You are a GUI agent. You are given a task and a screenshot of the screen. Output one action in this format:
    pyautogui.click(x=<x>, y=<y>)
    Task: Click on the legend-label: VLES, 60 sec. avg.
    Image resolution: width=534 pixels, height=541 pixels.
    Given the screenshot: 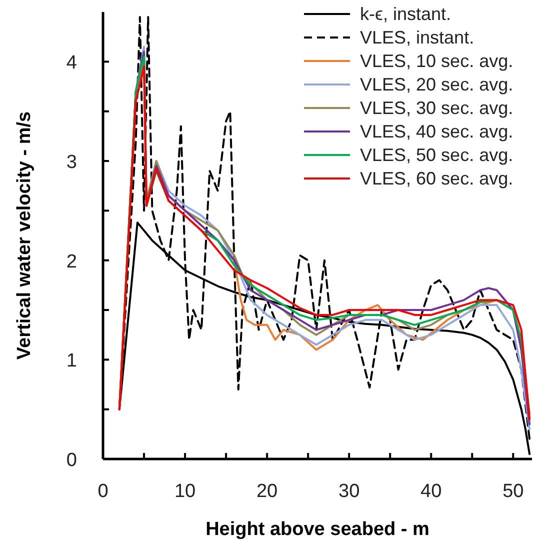 What is the action you would take?
    pyautogui.click(x=437, y=178)
    